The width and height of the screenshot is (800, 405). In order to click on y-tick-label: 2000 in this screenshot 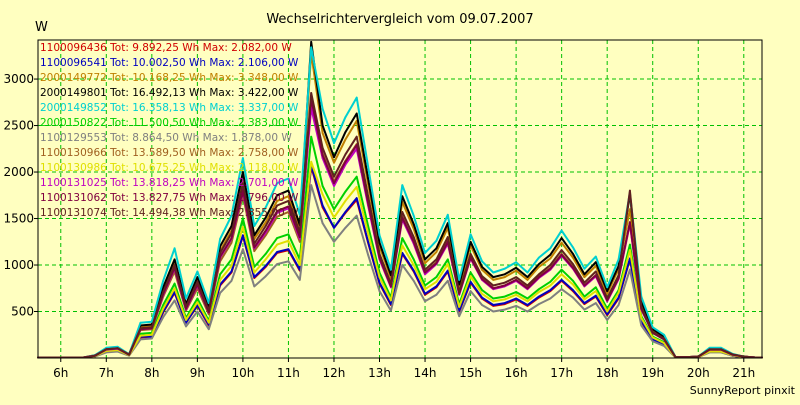, I will do `click(18, 172)`.